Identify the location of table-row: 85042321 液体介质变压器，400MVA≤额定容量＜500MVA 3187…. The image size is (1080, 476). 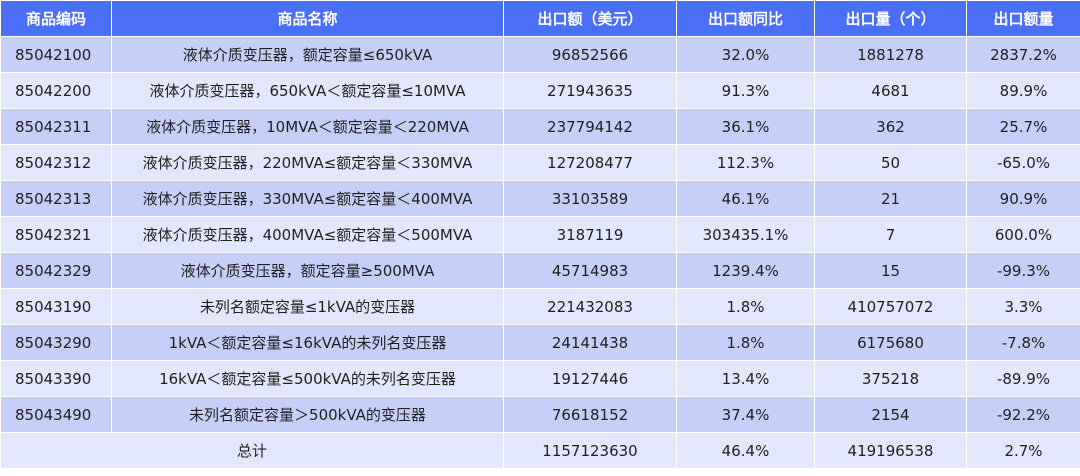
(540, 234).